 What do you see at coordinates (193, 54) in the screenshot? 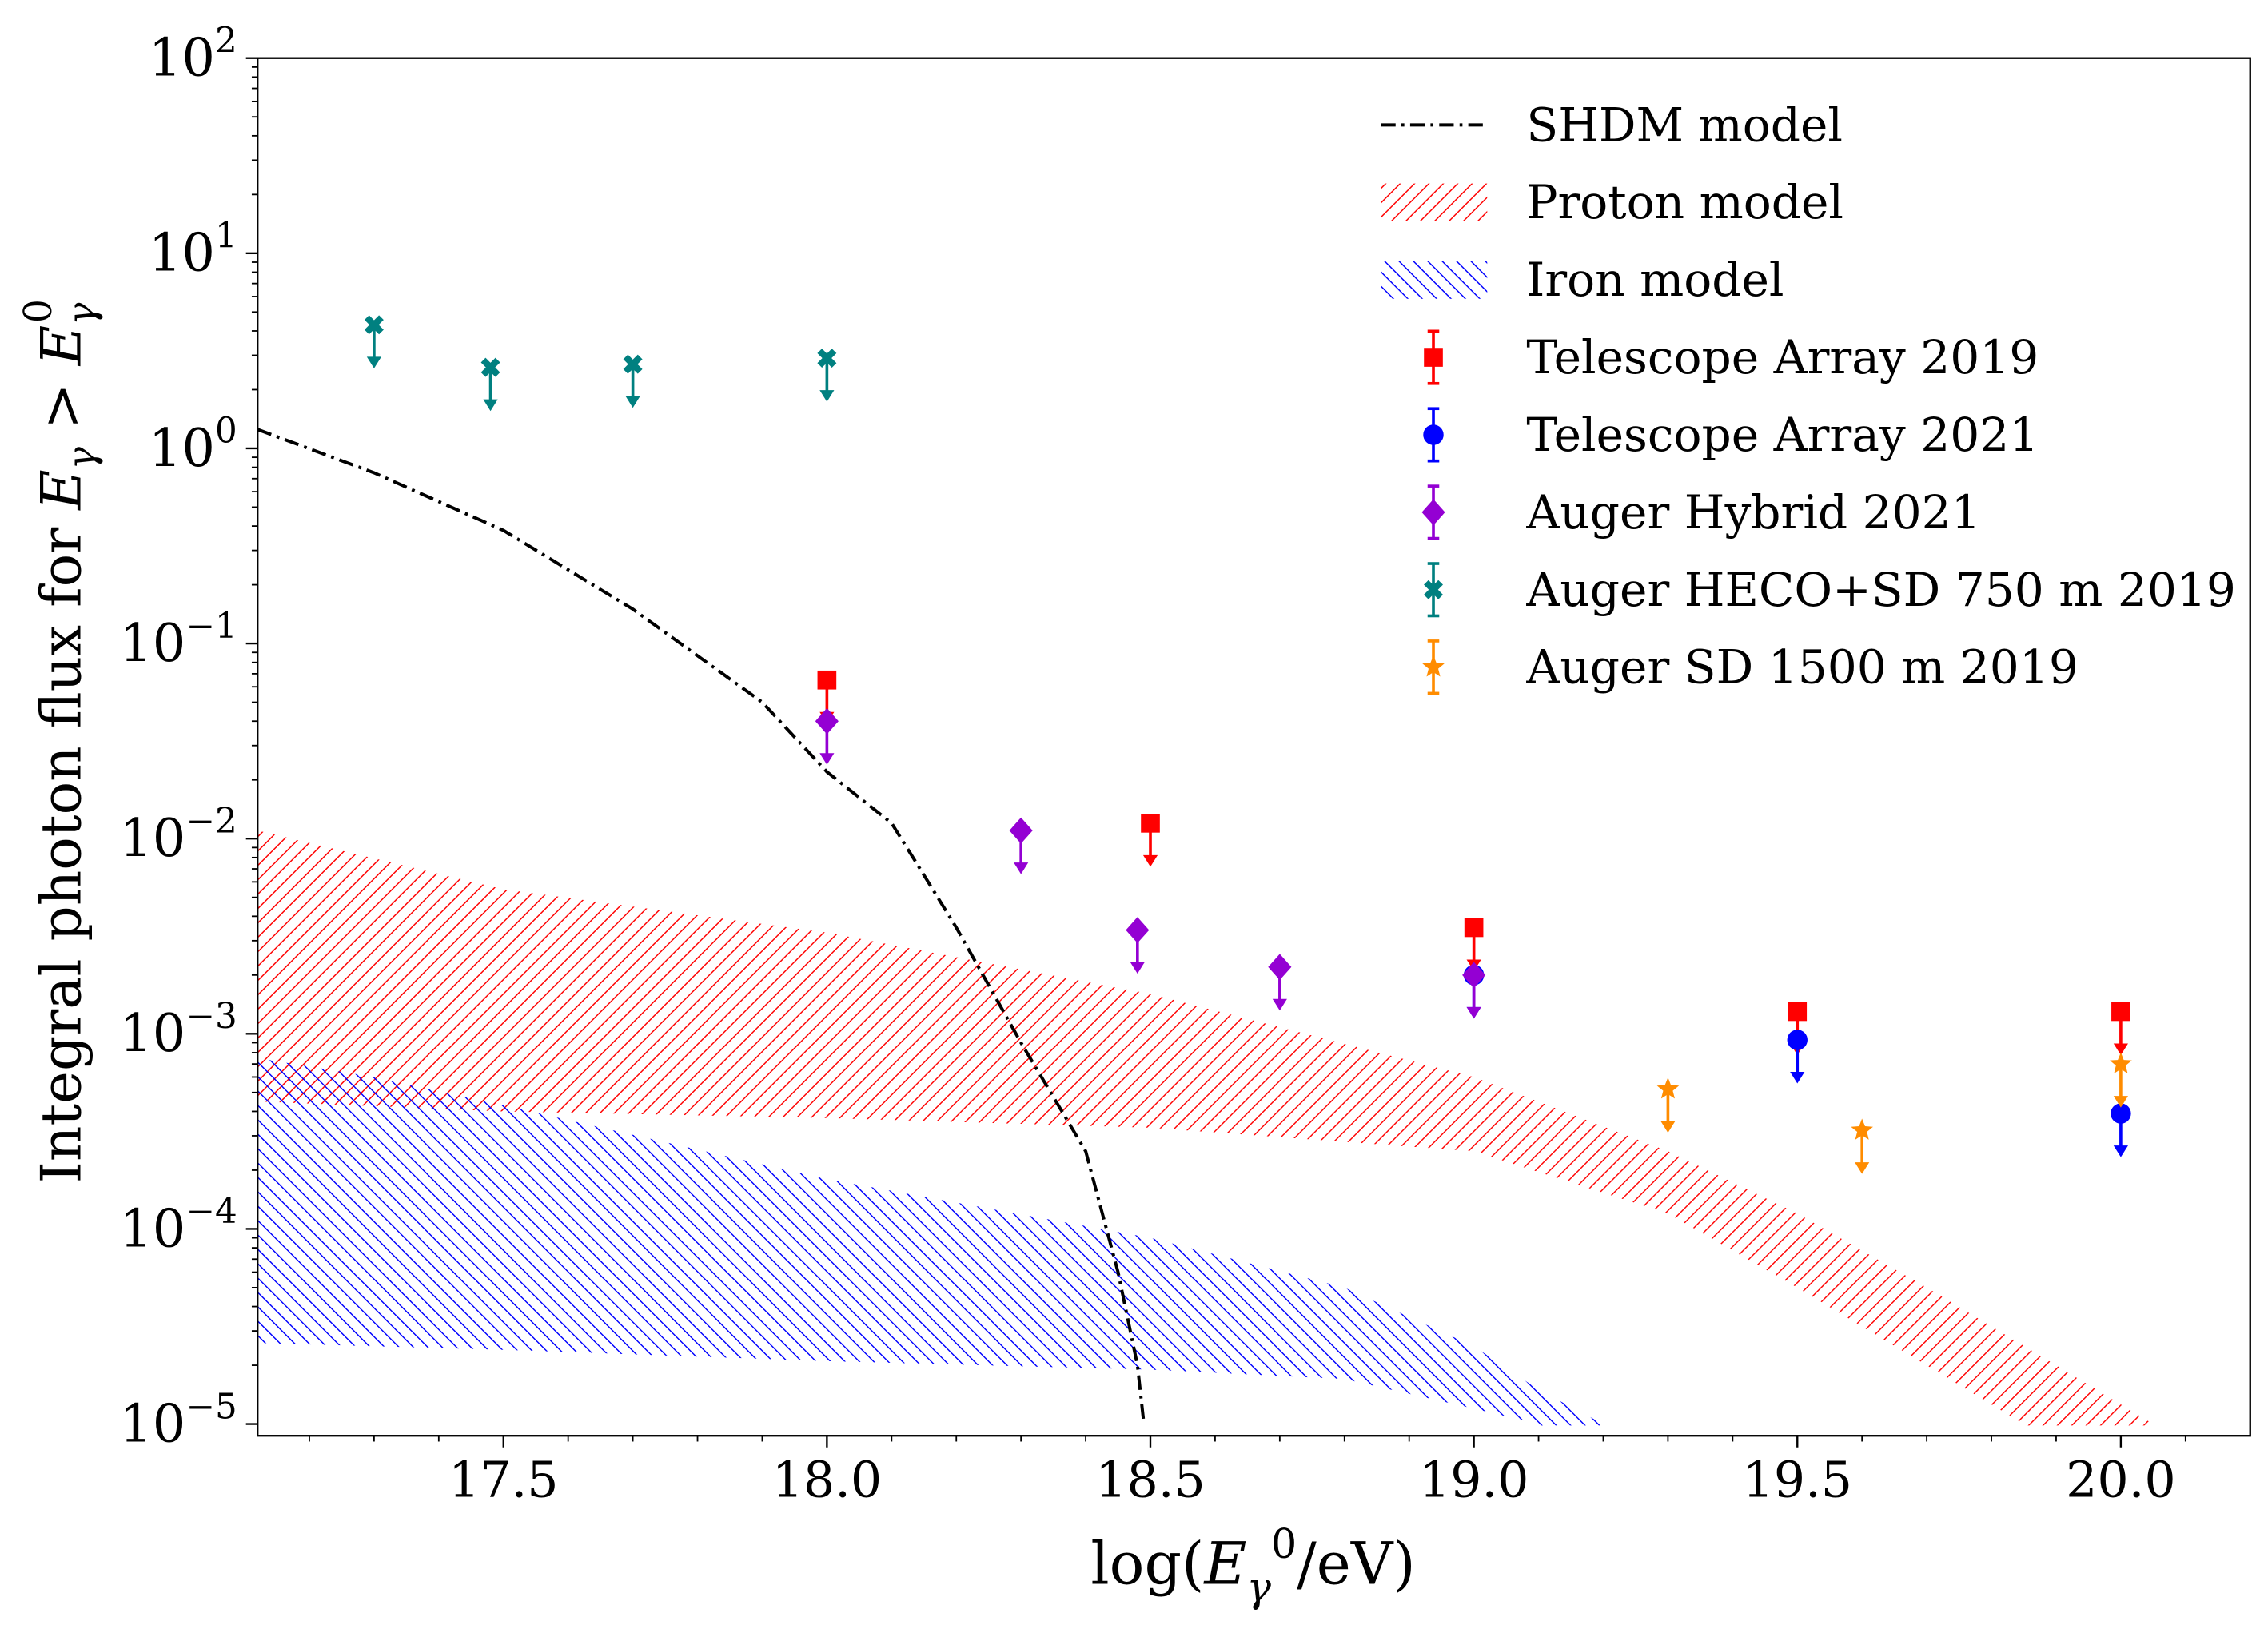
I see `y-tick-label: 10²` at bounding box center [193, 54].